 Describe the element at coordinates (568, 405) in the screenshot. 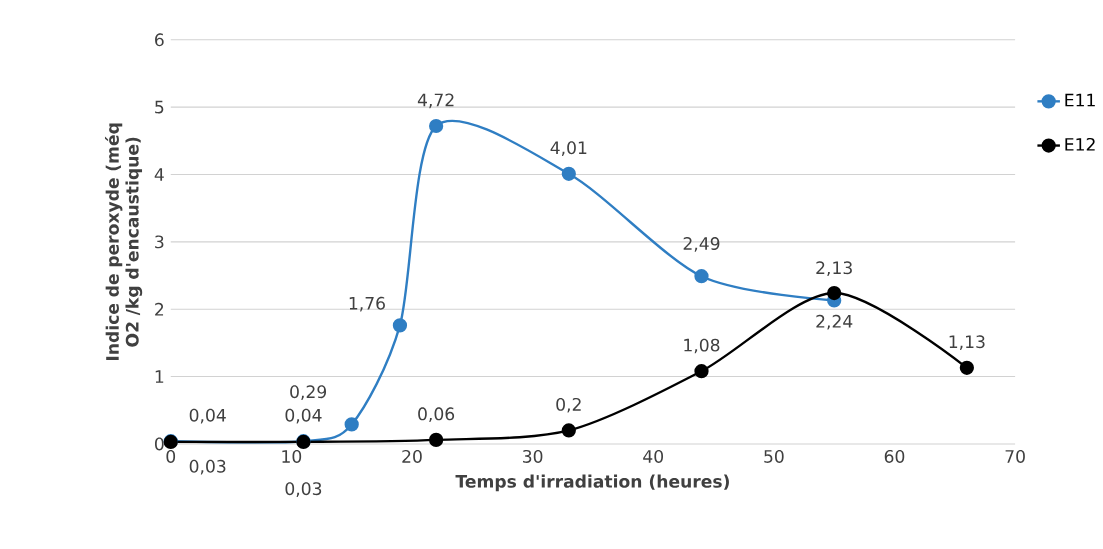

I see `data-label: 0,2` at that location.